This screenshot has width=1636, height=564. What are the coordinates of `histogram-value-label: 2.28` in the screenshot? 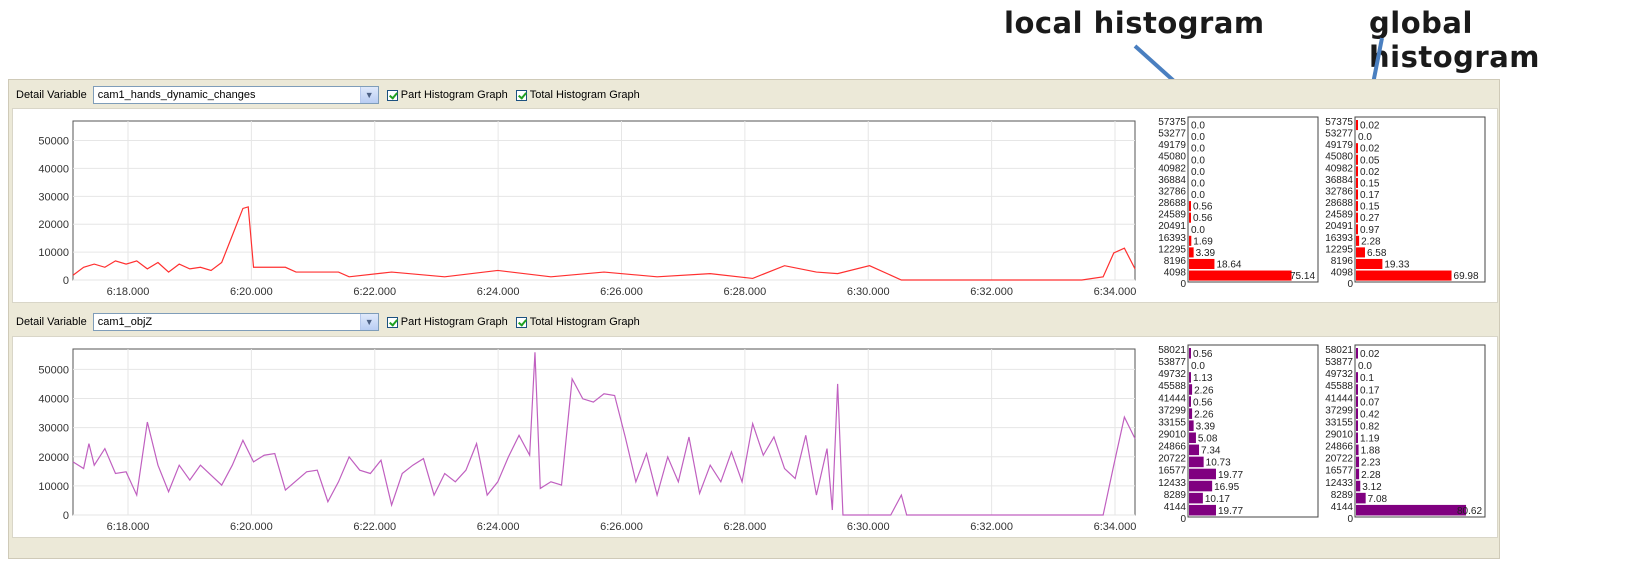 It's located at (1371, 475).